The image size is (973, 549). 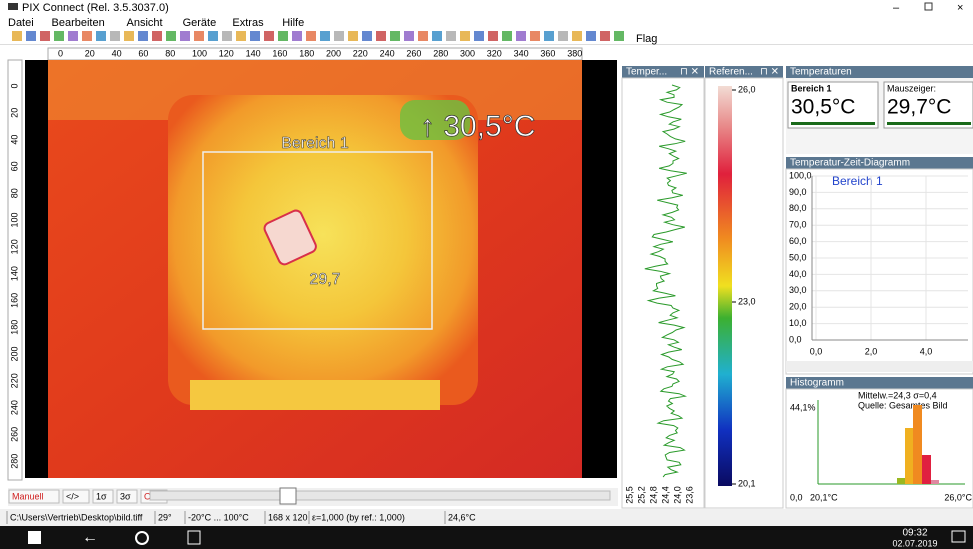 I want to click on window-title: PIX Connect (Rel. 3.5.3037.0), so click(x=95, y=8).